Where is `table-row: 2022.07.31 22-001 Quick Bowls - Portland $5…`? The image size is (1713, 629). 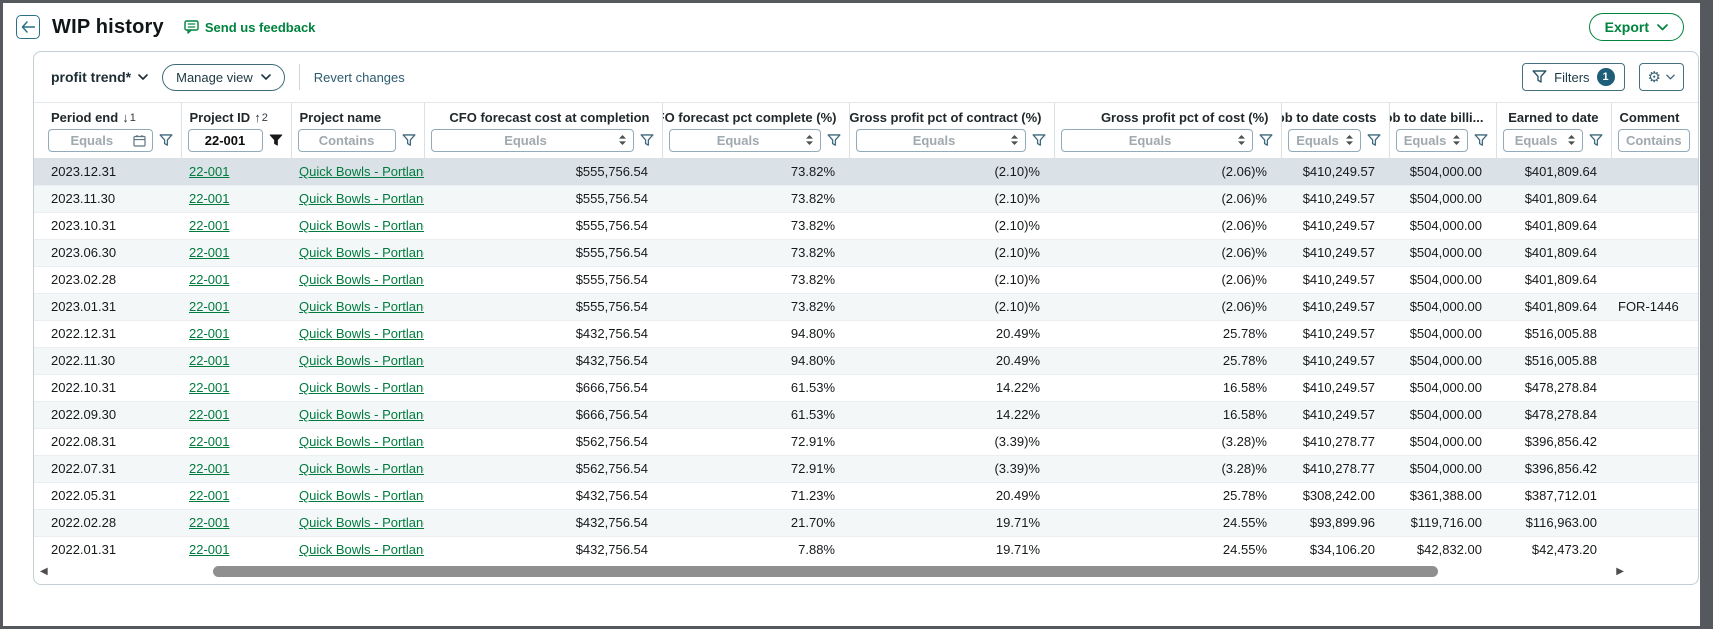
table-row: 2022.07.31 22-001 Quick Bowls - Portland $5… is located at coordinates (866, 468).